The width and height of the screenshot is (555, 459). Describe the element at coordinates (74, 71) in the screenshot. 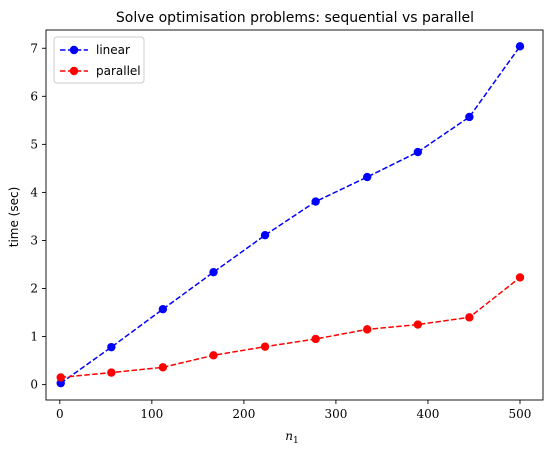

I see `legend-marker-parallel` at that location.